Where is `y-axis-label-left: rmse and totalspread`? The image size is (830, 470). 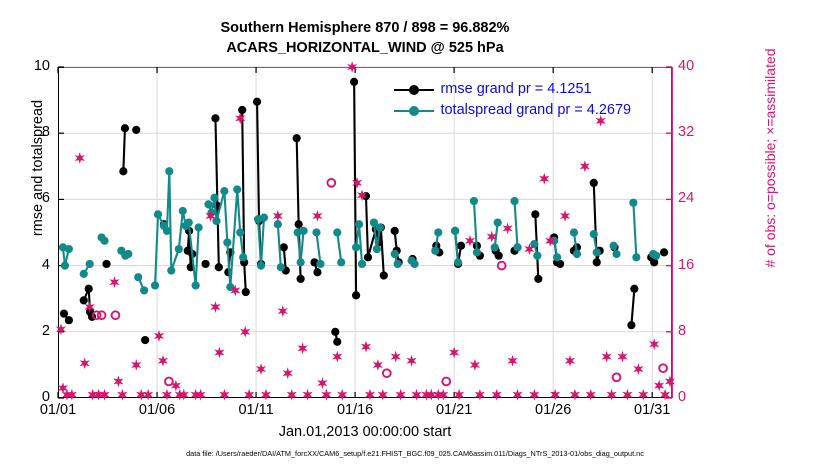
y-axis-label-left: rmse and totalspread is located at coordinates (38, 168).